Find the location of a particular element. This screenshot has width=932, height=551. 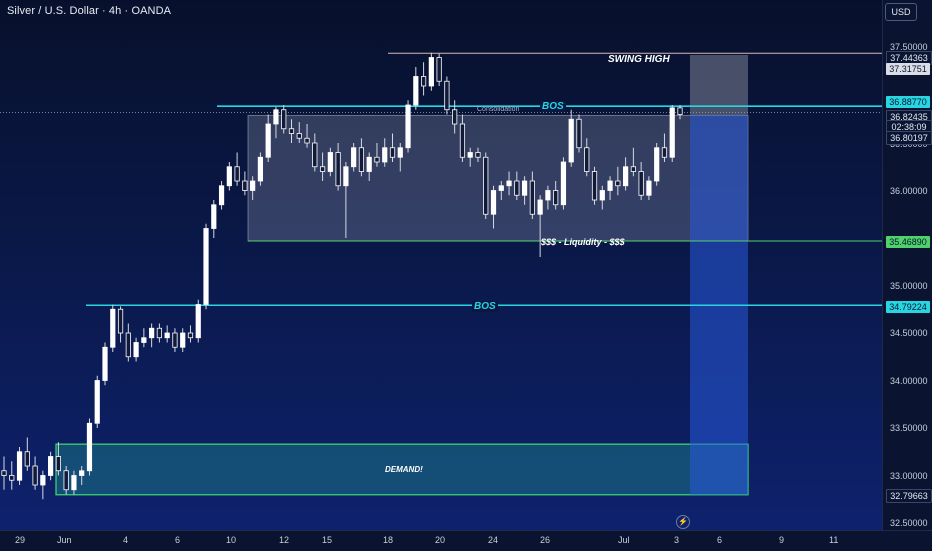

y-tick: 37.50000 is located at coordinates (909, 47).